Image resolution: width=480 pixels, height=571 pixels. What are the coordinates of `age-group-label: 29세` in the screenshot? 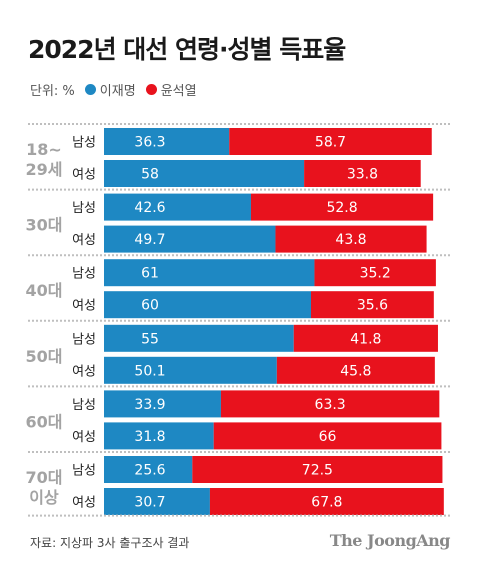 It's located at (44, 169).